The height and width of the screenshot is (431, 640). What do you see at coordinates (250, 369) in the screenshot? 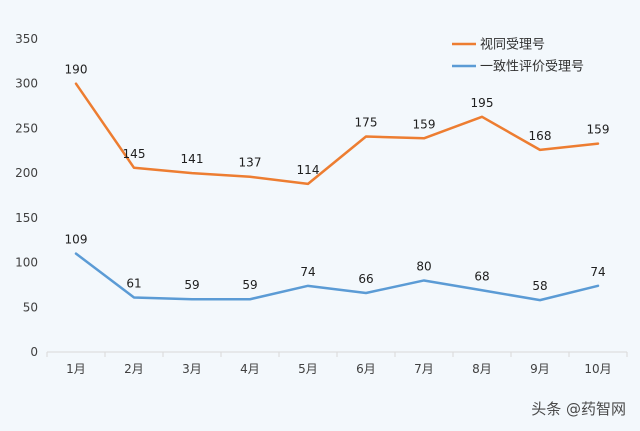
I see `x-tick-label: 4月` at bounding box center [250, 369].